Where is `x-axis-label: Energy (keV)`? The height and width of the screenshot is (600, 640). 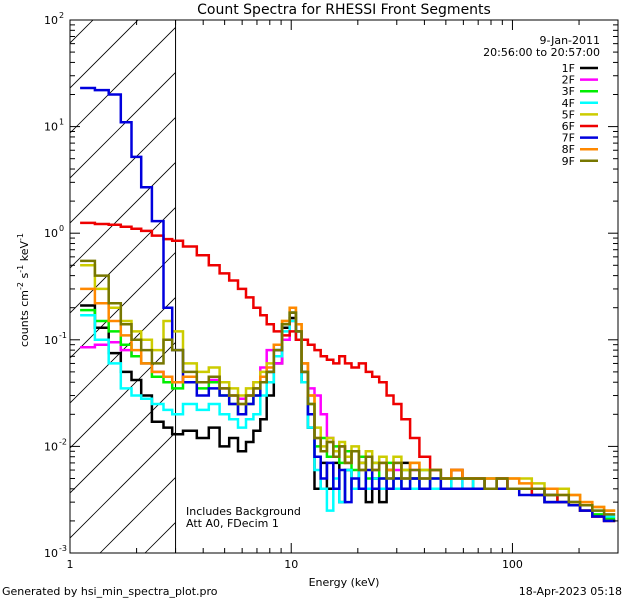 x-axis-label: Energy (keV) is located at coordinates (344, 582).